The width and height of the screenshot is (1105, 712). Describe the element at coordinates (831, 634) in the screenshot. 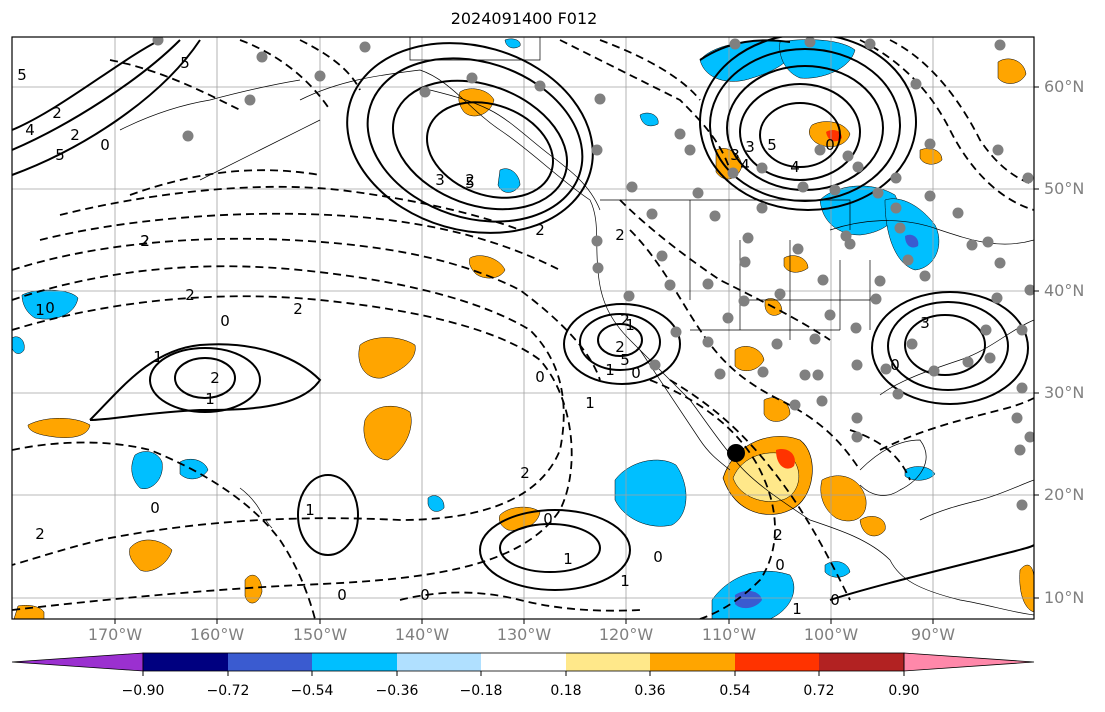

I see `lon-label-100w: 100°W` at that location.